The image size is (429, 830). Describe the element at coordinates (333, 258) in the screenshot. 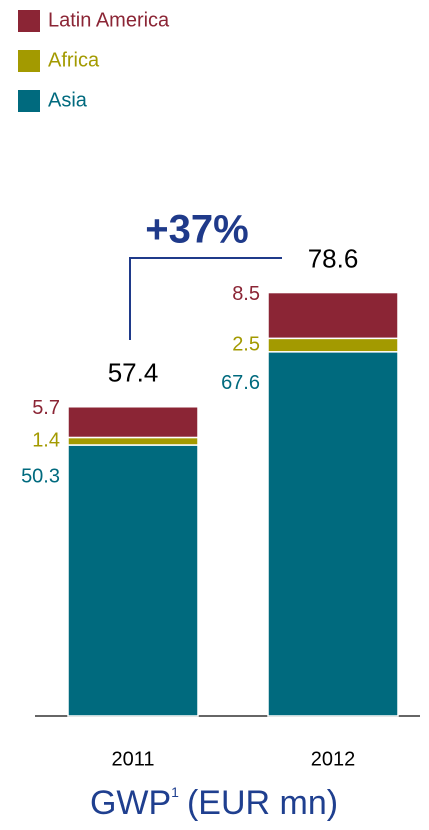

I see `total-label: 78.6` at that location.